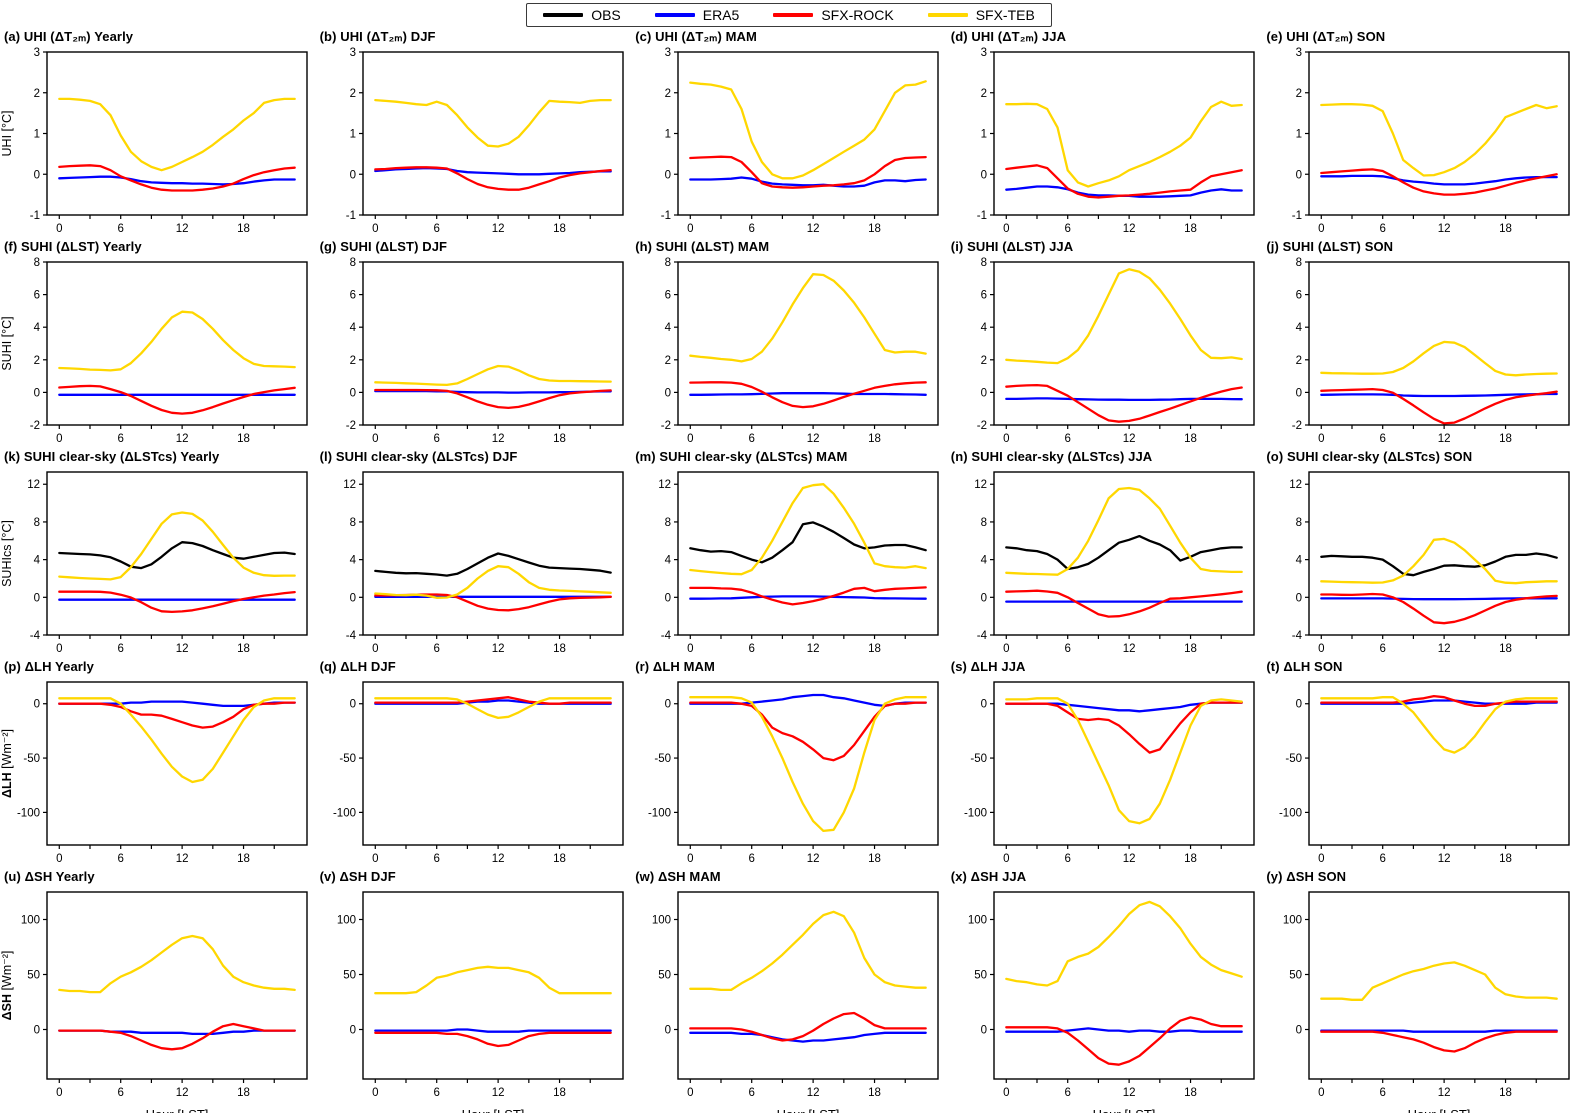 The width and height of the screenshot is (1578, 1113). I want to click on panel-title-h: (h) SUHI (ΔLST) MAM, so click(702, 246).